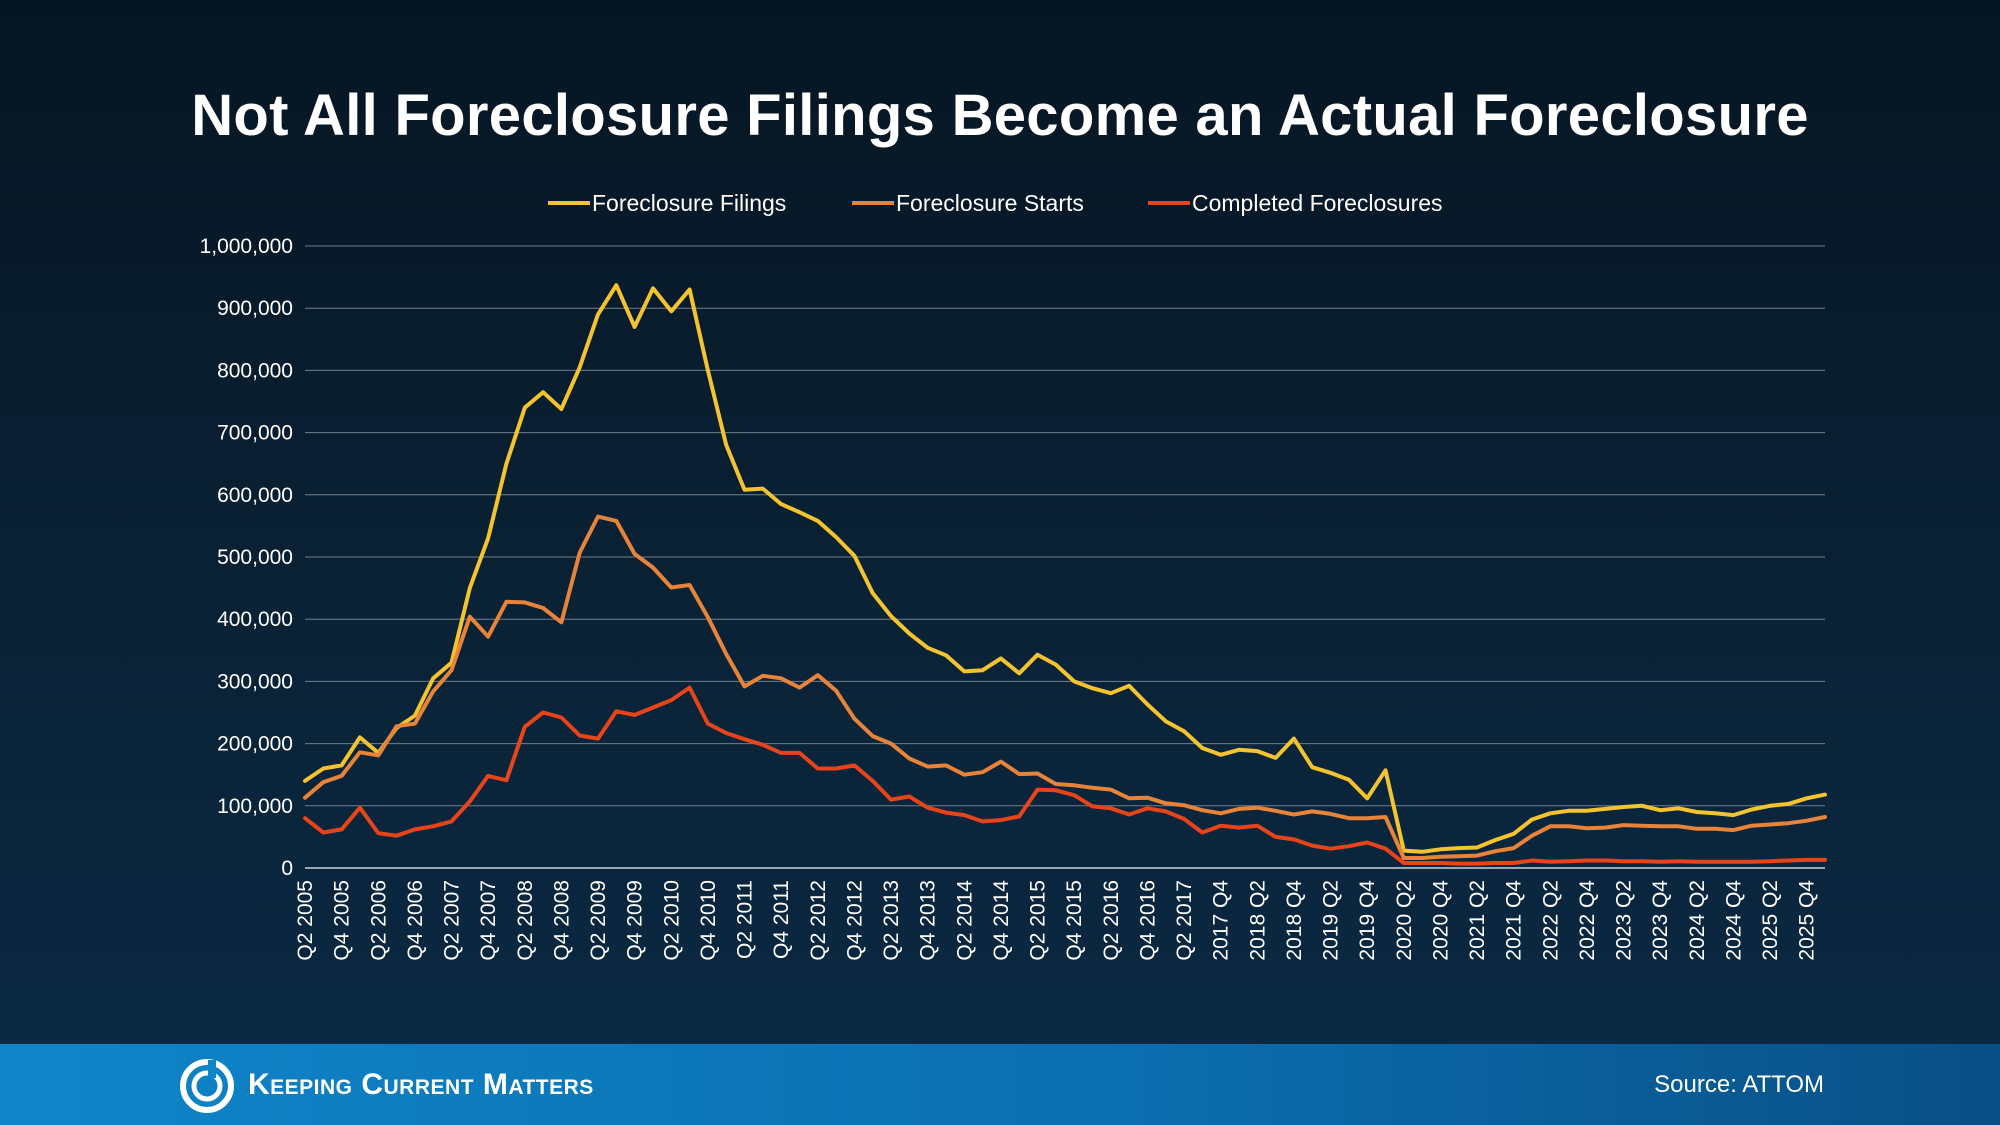 The image size is (2000, 1125). I want to click on y-tick-label: 600,000, so click(255, 495).